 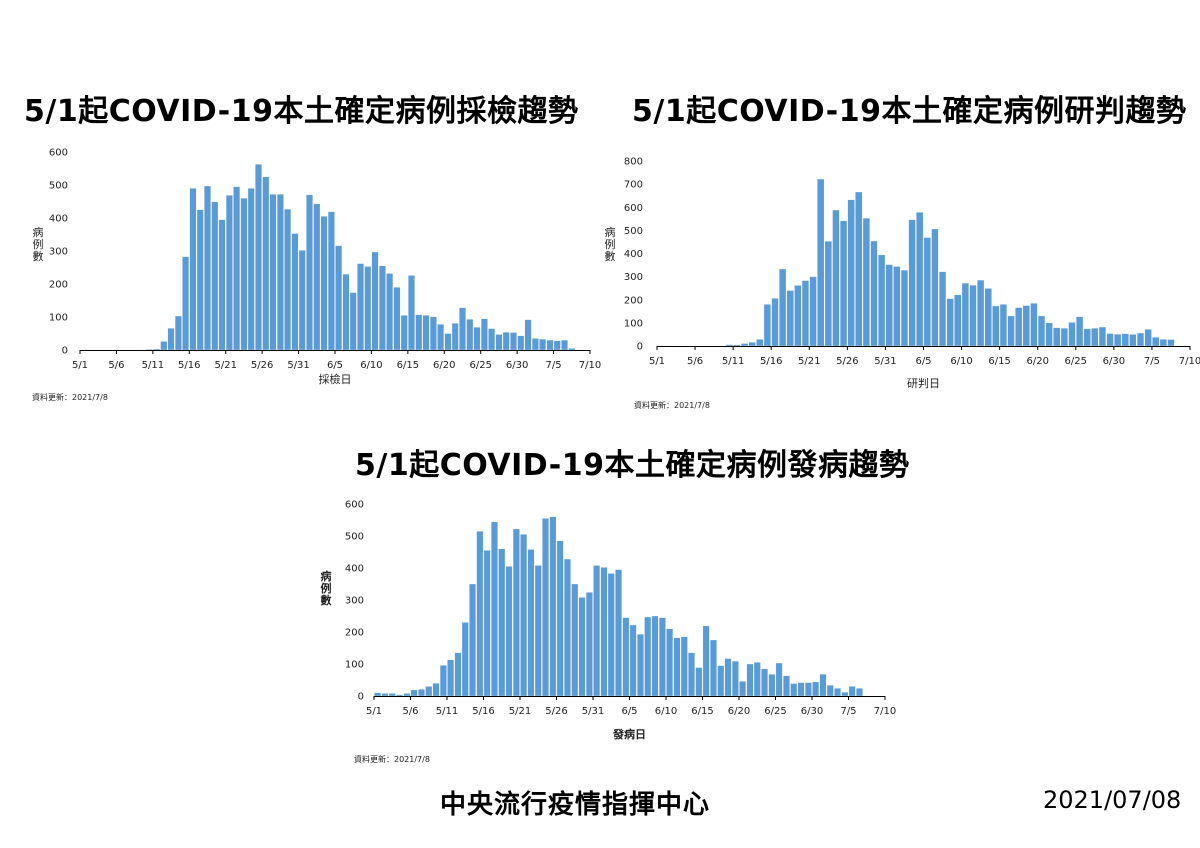 I want to click on bar-6/18, so click(x=1026, y=326).